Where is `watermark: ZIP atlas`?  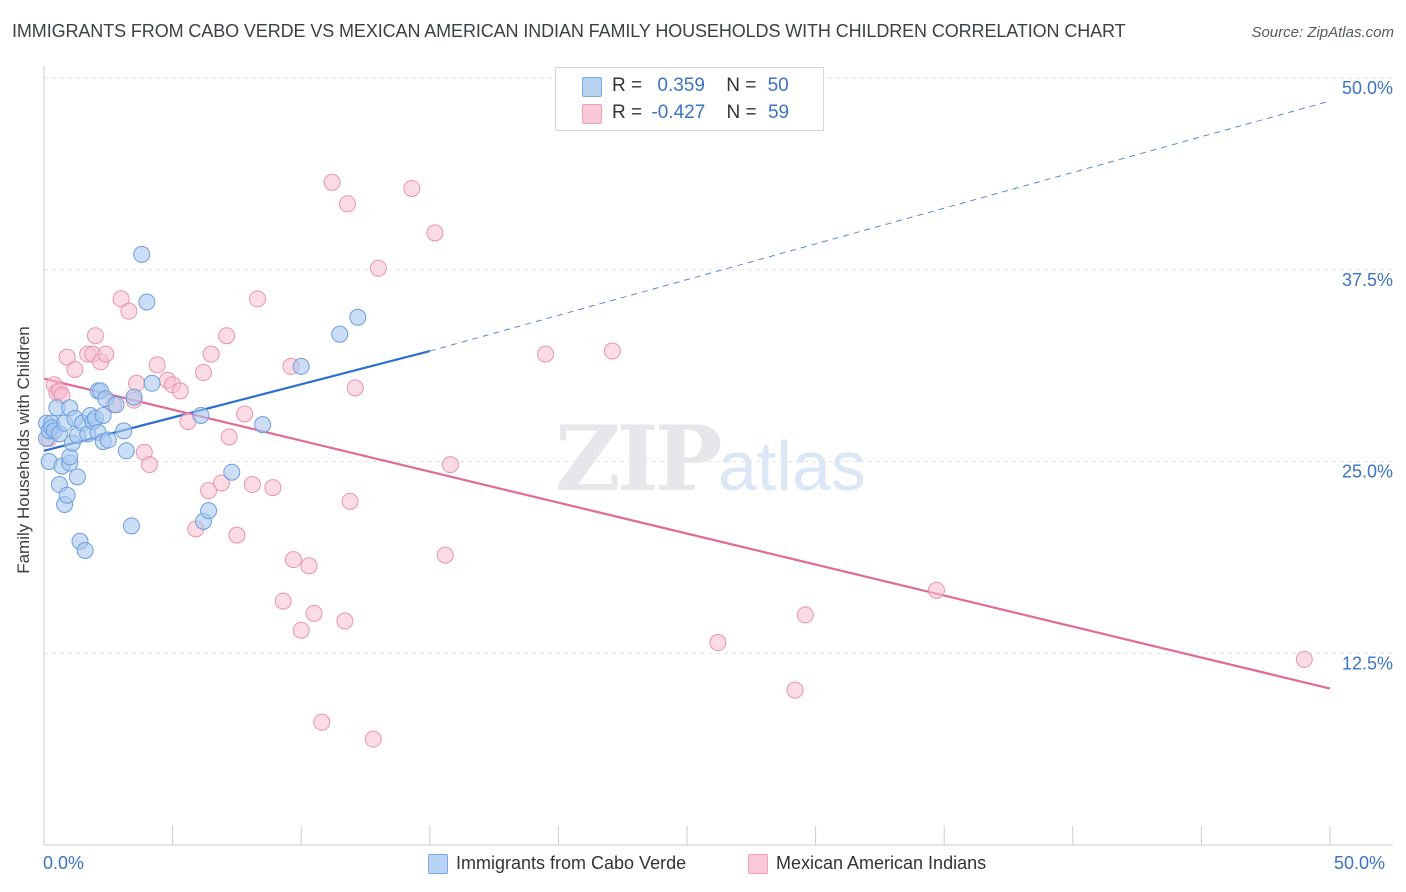
watermark: ZIP atlas is located at coordinates (710, 459).